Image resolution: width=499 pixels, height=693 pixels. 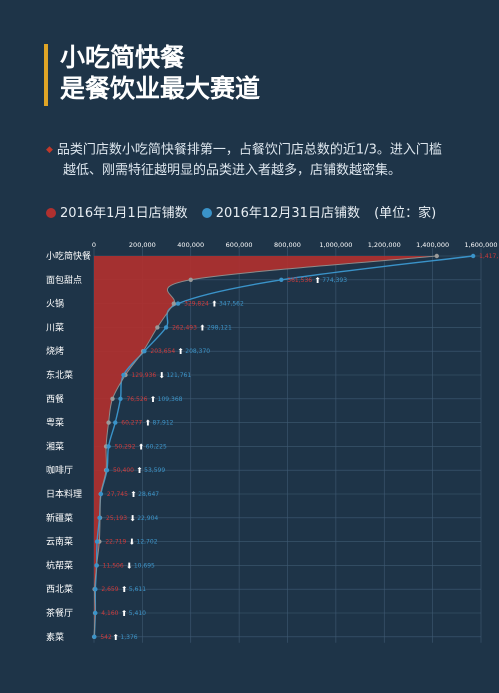 I want to click on x-tick-label: 400,000, so click(x=190, y=245).